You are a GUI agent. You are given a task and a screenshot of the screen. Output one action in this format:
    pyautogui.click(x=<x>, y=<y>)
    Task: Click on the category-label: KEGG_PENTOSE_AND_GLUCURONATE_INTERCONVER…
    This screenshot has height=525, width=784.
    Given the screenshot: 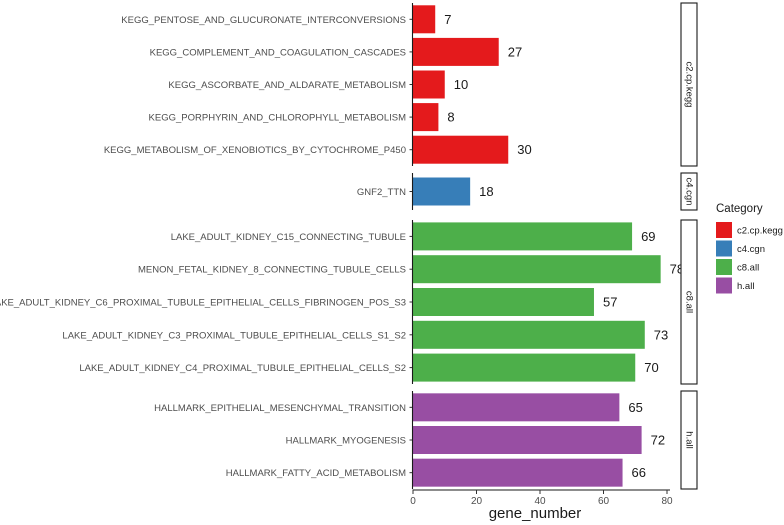 What is the action you would take?
    pyautogui.click(x=263, y=20)
    